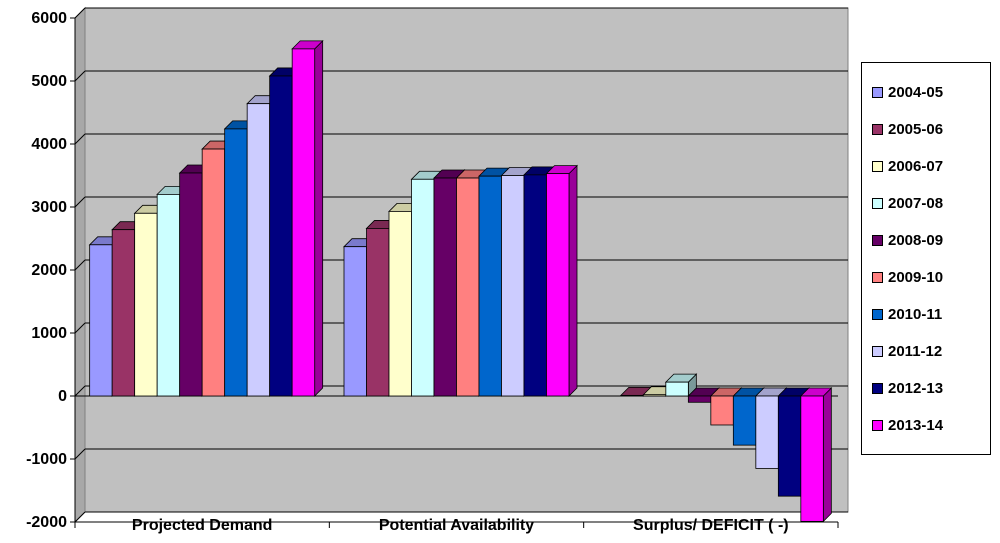  Describe the element at coordinates (916, 92) in the screenshot. I see `legend-label: 2004-05` at that location.